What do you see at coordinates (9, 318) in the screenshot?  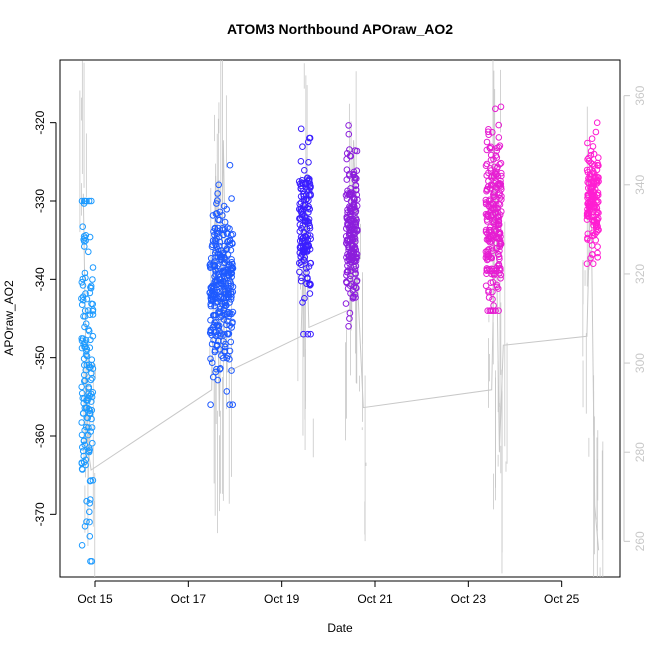 I see `y-axis-label: APOraw_AO2` at bounding box center [9, 318].